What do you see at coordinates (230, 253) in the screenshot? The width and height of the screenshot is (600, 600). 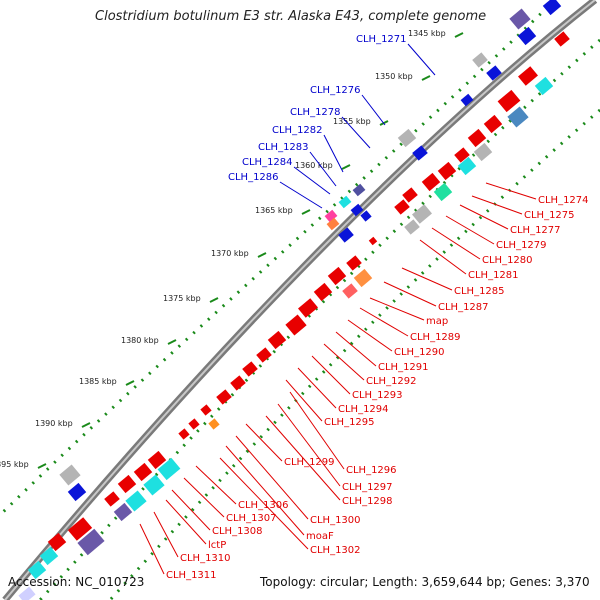 I see `kbp-tick-label: 1370 kbp` at bounding box center [230, 253].